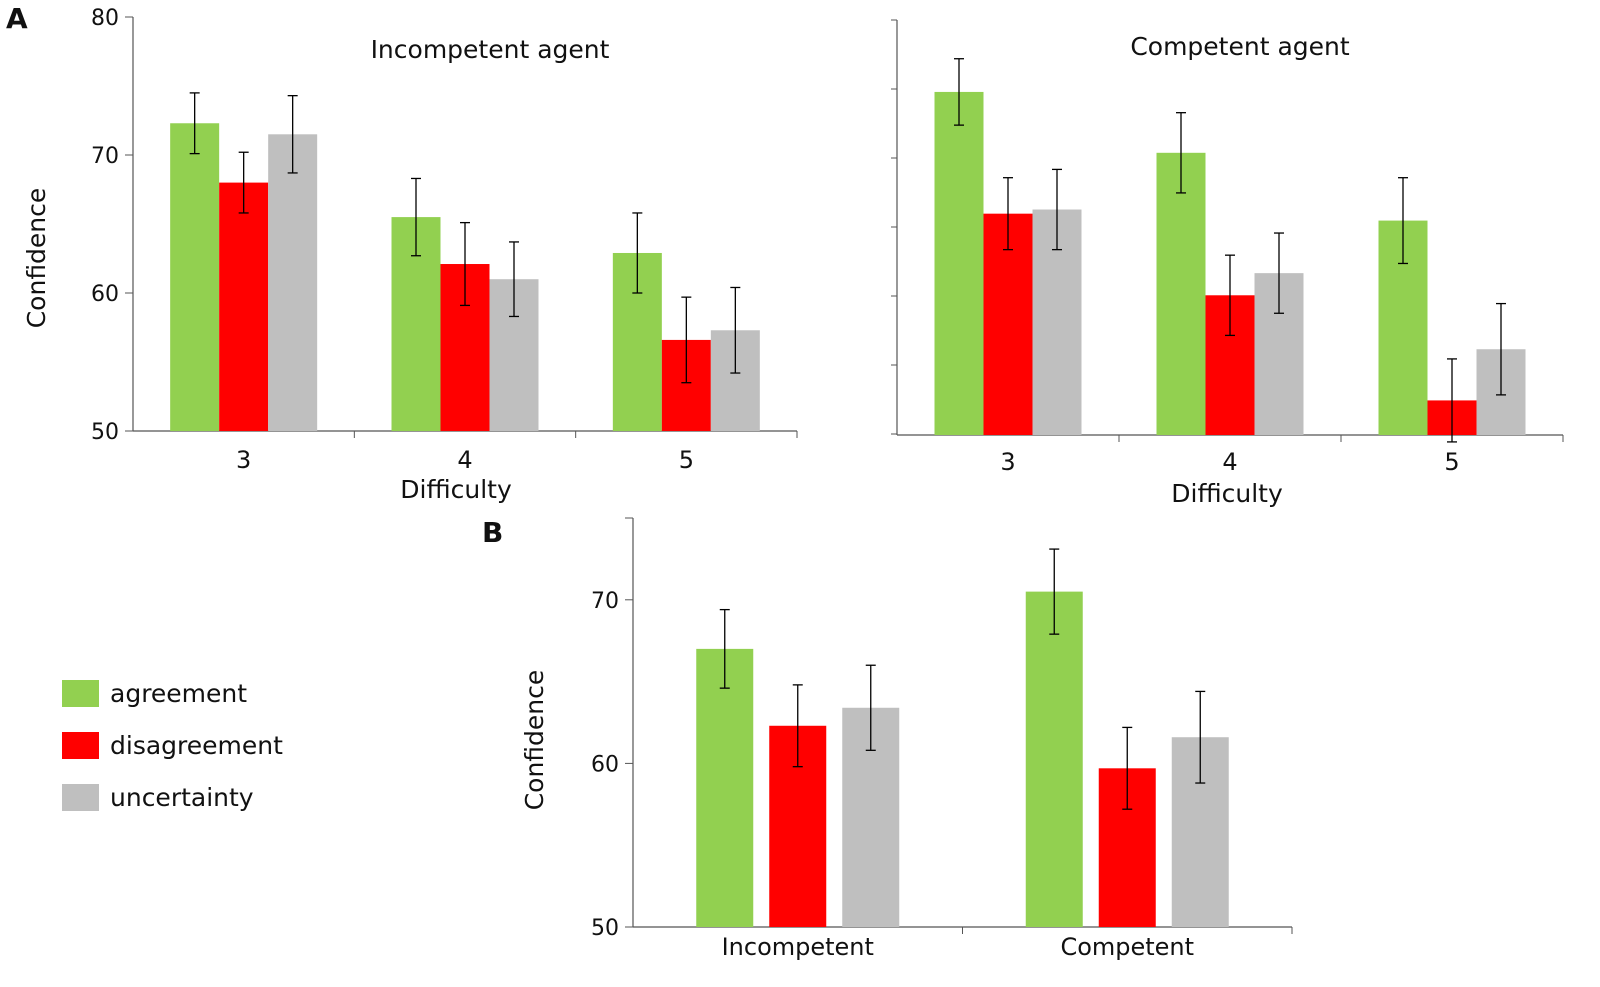 This screenshot has height=987, width=1600. I want to click on legend-swatch-disagreement, so click(80, 745).